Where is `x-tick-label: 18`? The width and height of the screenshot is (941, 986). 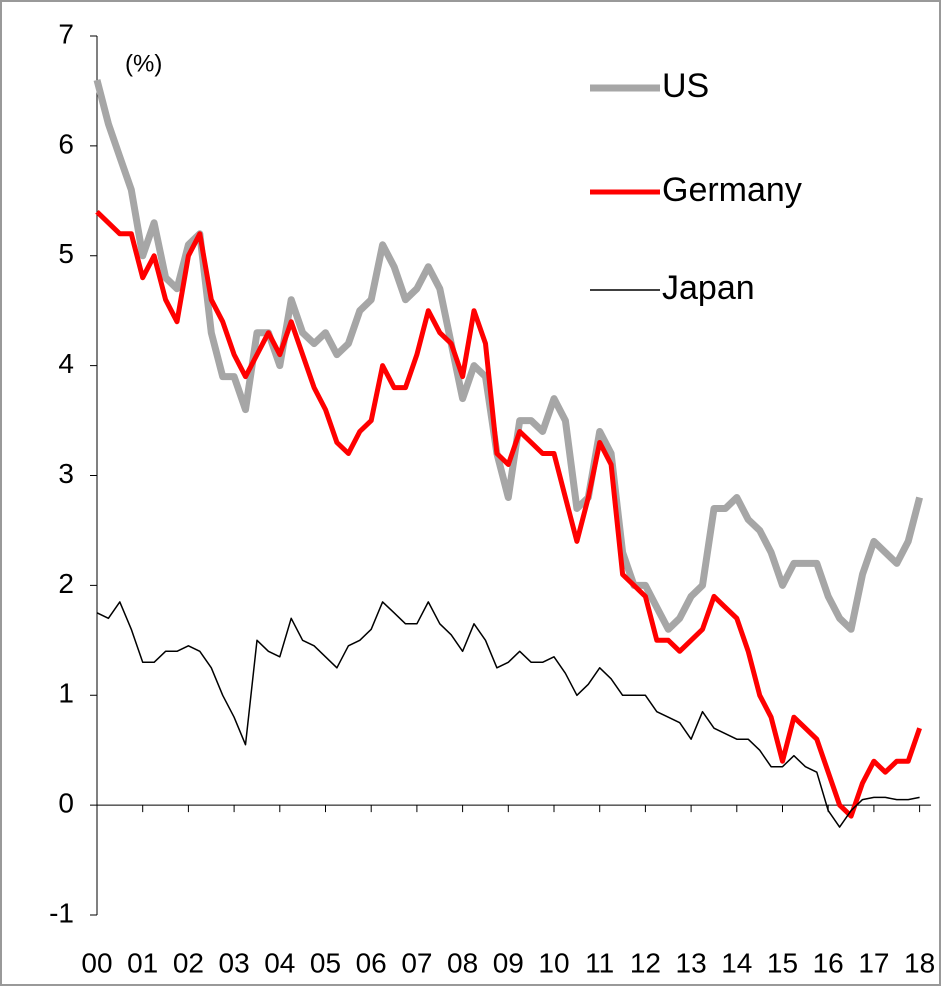 x-tick-label: 18 is located at coordinates (919, 962).